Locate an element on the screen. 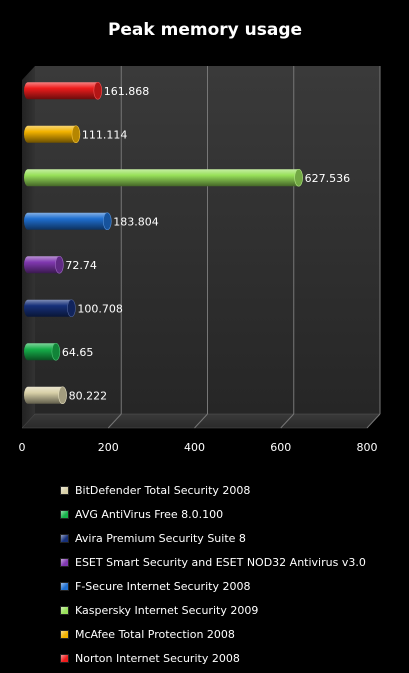 The width and height of the screenshot is (409, 673). x-tick-label: 0 is located at coordinates (22, 447).